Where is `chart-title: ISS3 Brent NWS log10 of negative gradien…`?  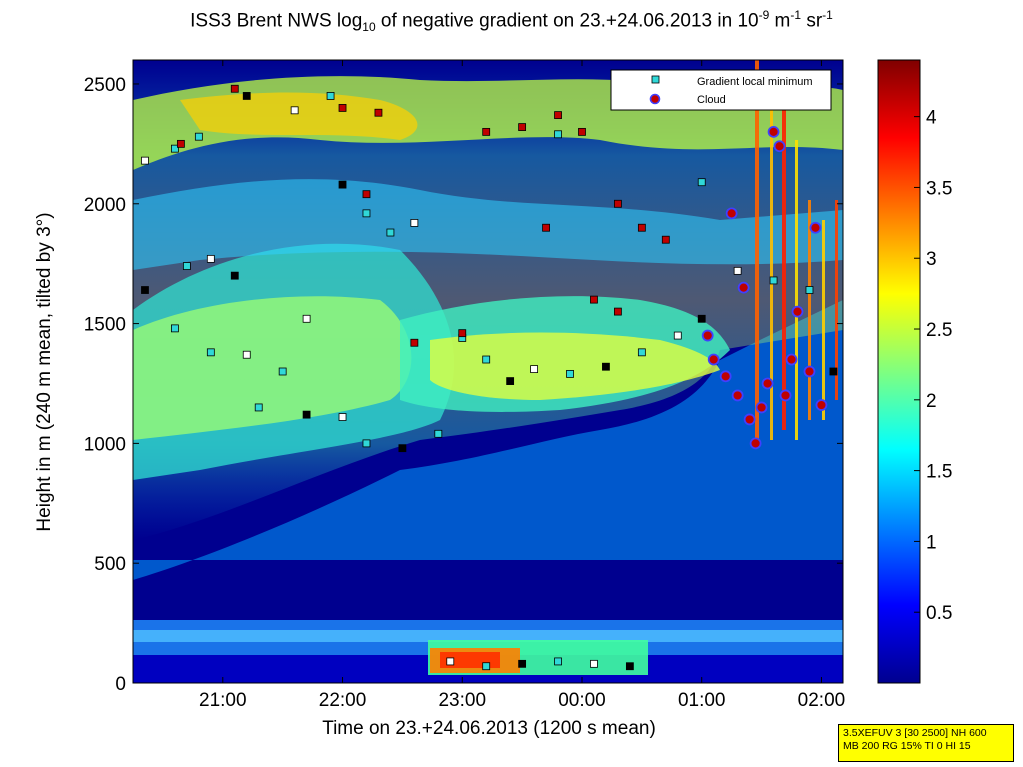
chart-title: ISS3 Brent NWS log10 of negative gradien… is located at coordinates (511, 21).